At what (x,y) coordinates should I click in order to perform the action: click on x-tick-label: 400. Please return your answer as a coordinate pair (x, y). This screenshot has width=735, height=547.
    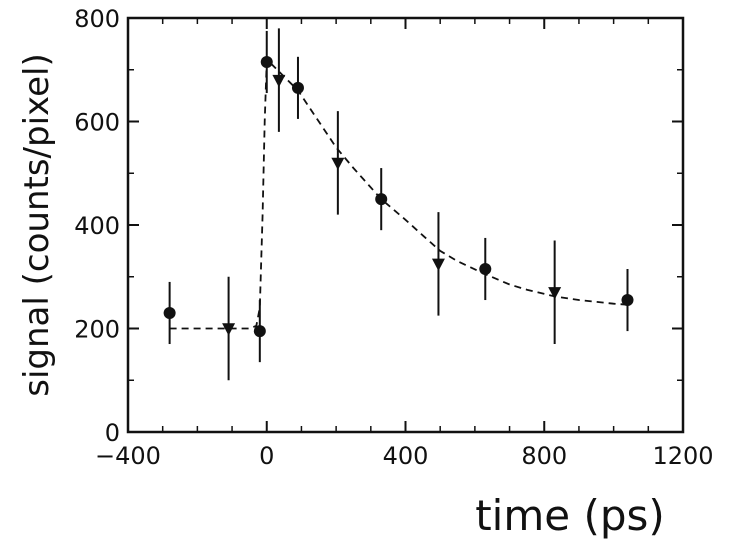
    Looking at the image, I should click on (406, 456).